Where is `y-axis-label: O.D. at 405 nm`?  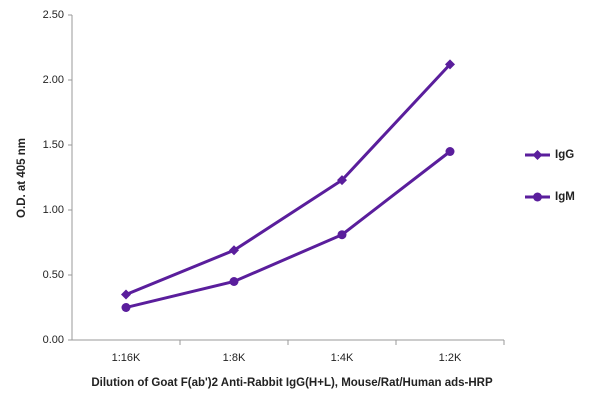 y-axis-label: O.D. at 405 nm is located at coordinates (22, 178).